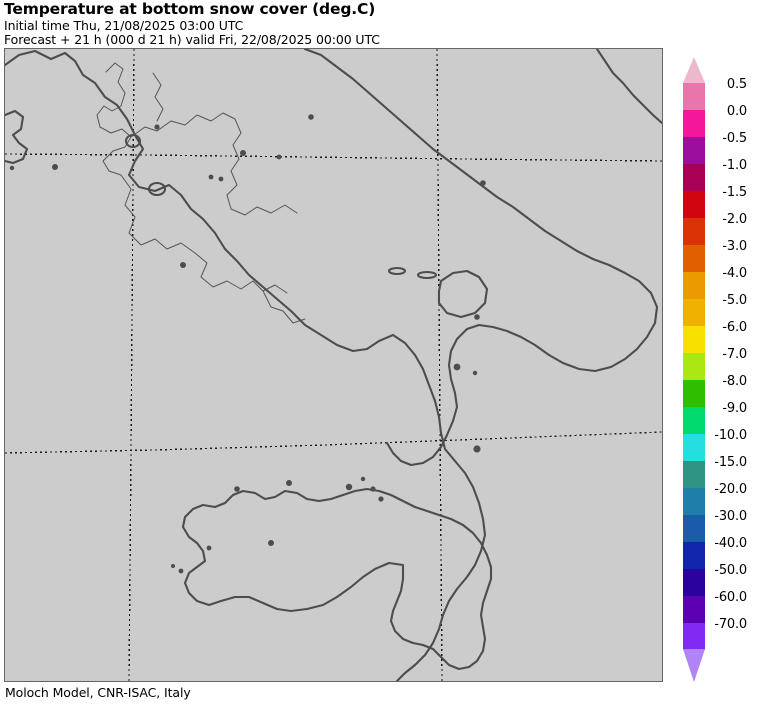 Image resolution: width=760 pixels, height=707 pixels. I want to click on colorbar-tick: -4.0, so click(734, 273).